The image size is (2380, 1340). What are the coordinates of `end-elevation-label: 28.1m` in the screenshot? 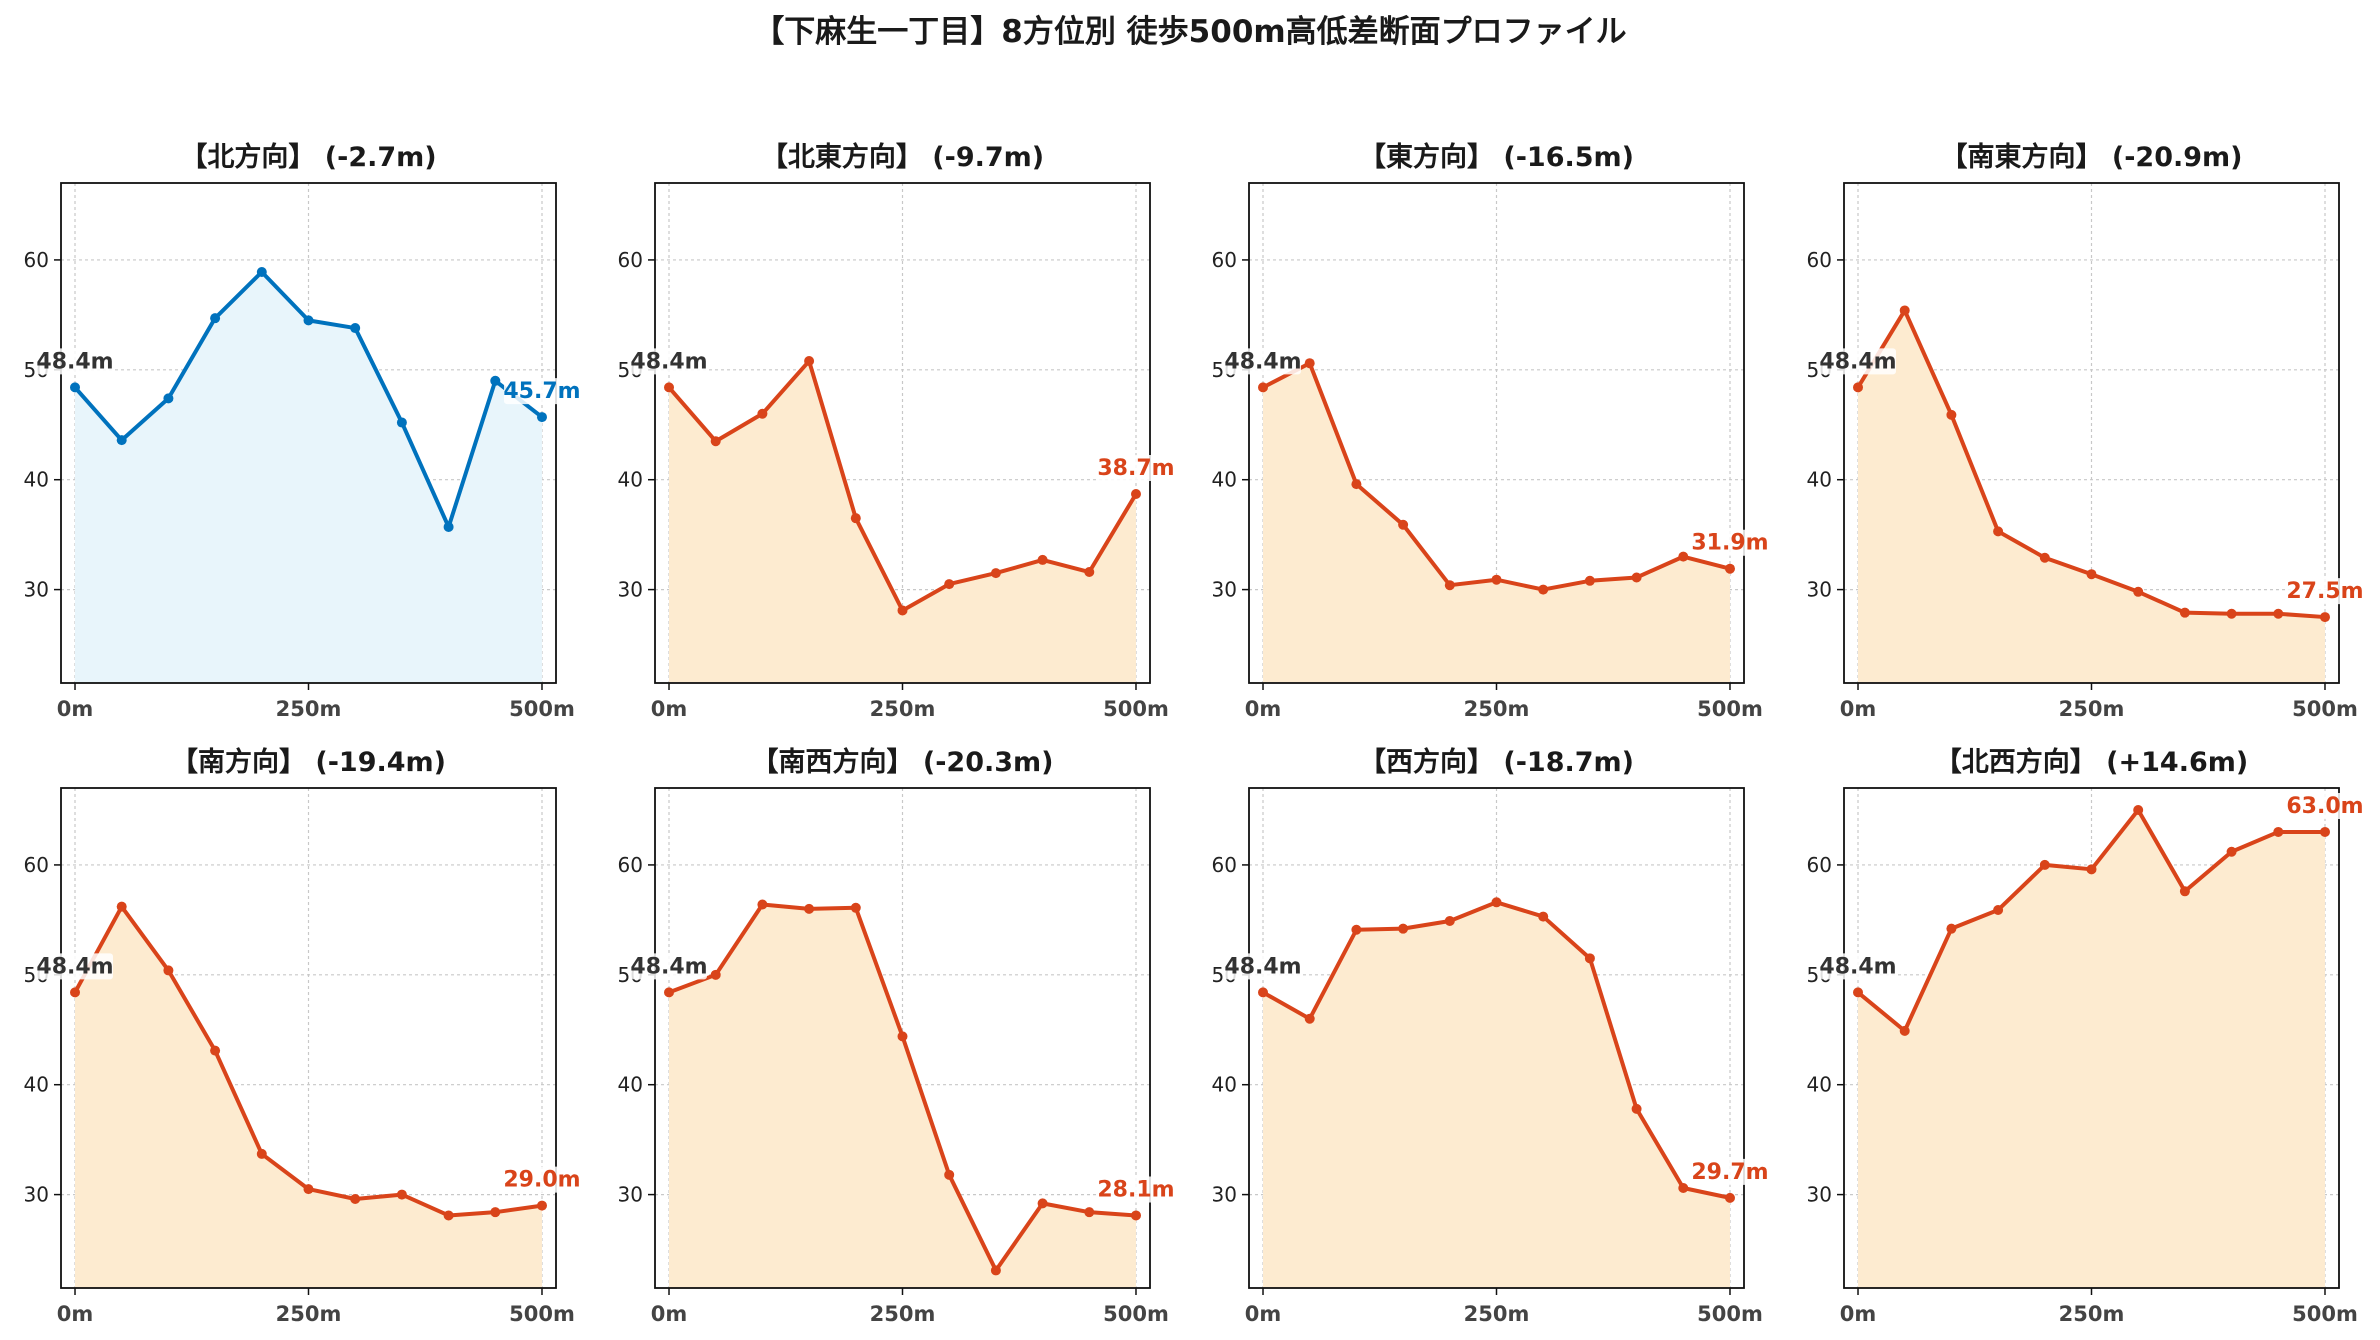 It's located at (1135, 1189).